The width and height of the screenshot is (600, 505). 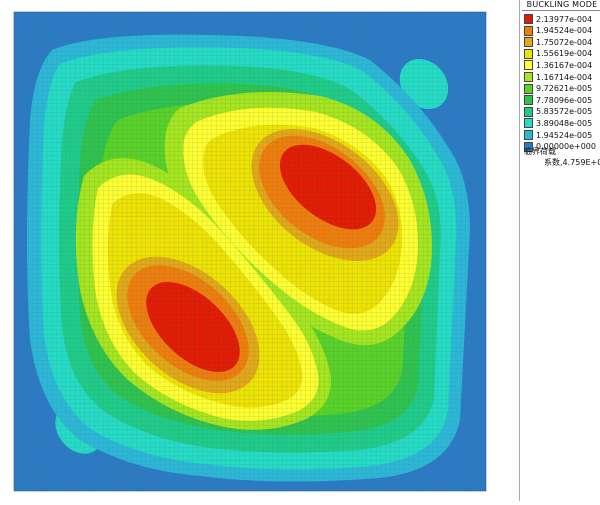 I want to click on legend-entry: 1.36167e-004, so click(x=558, y=65).